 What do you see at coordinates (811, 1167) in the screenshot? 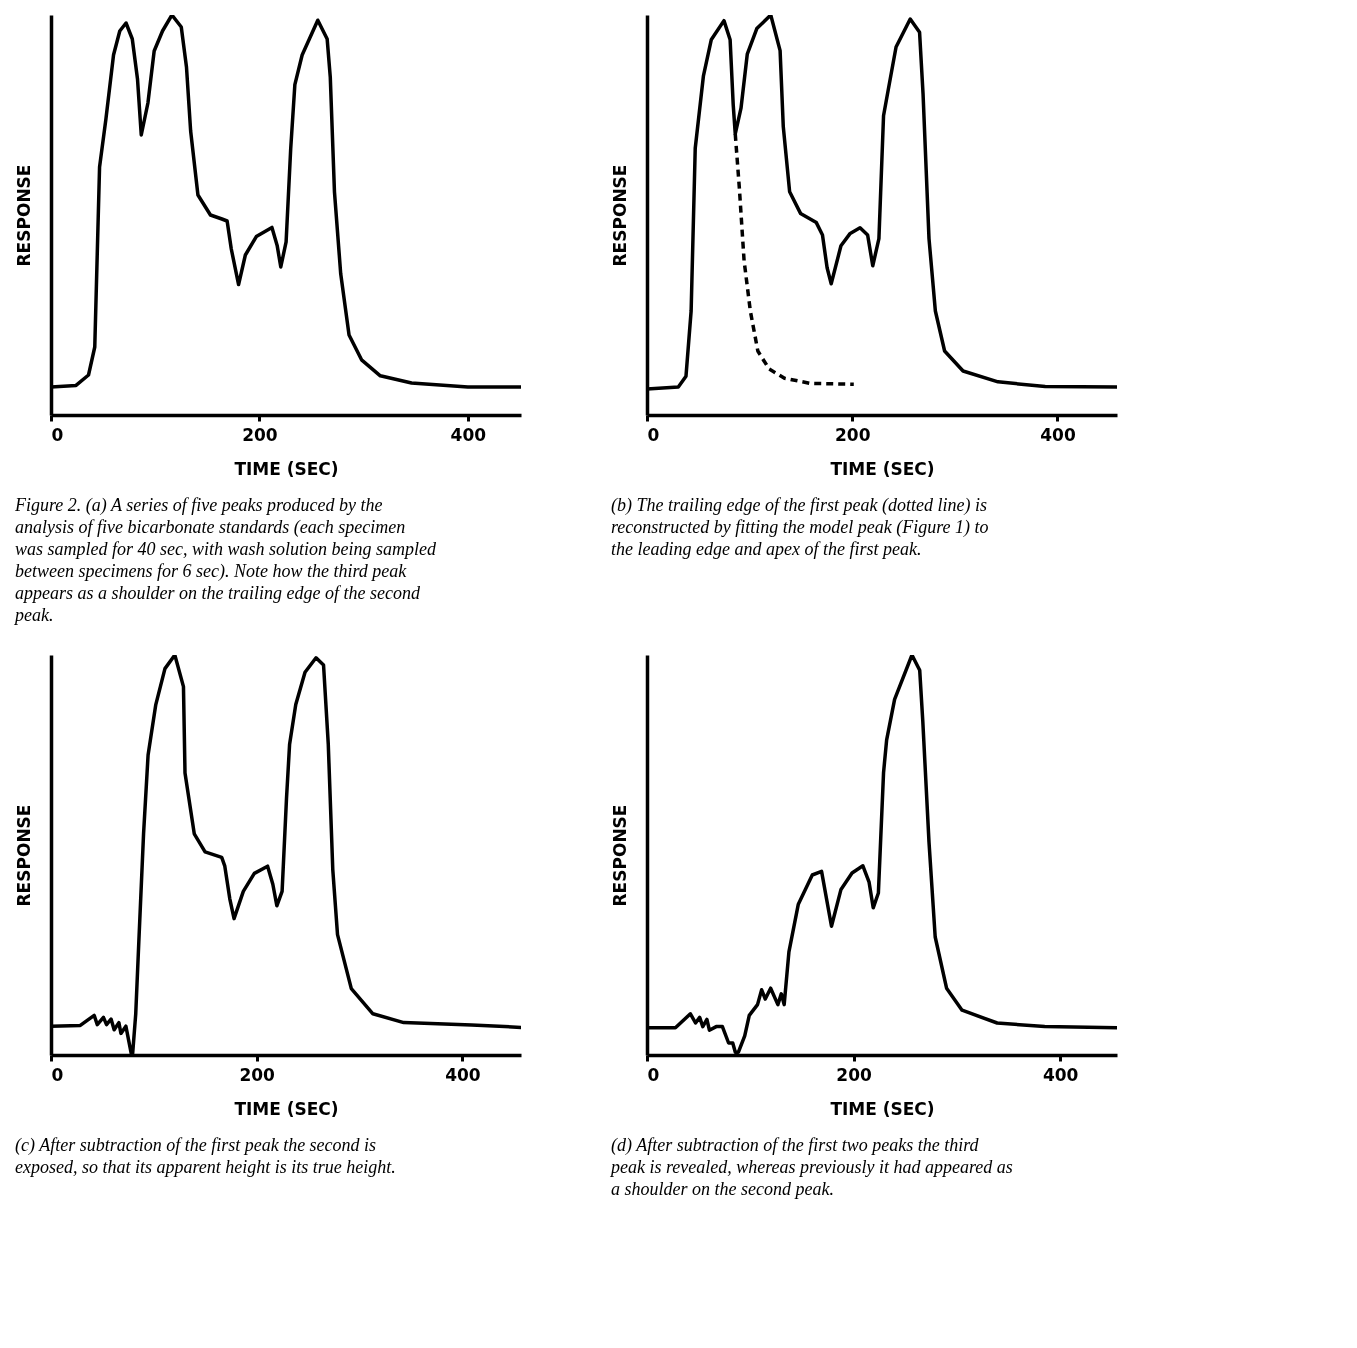
I see `text: (d) After subtraction of the first two peaks the third peak is revealed, whereas previously it had appeared as a shoulder on the second peak.` at bounding box center [811, 1167].